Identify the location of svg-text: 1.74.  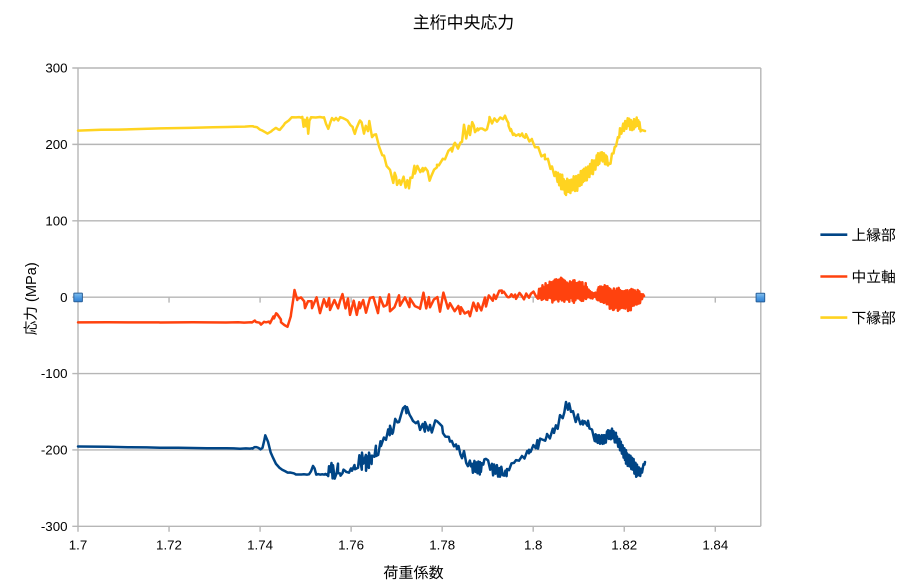
(260, 544).